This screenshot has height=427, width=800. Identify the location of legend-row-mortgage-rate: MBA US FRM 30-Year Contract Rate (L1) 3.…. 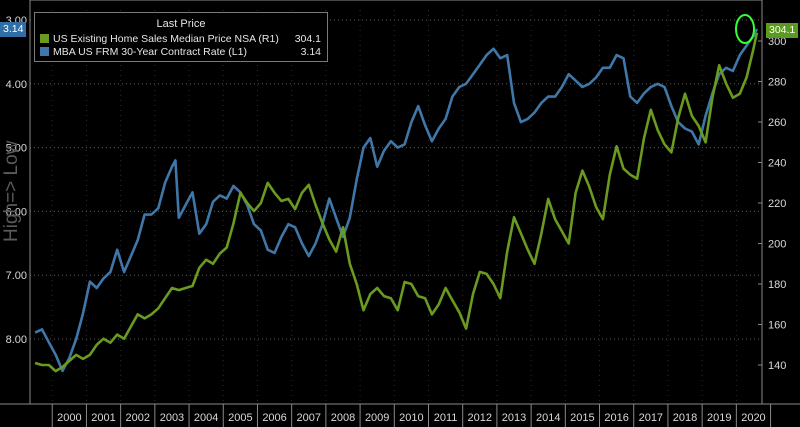
(180, 52).